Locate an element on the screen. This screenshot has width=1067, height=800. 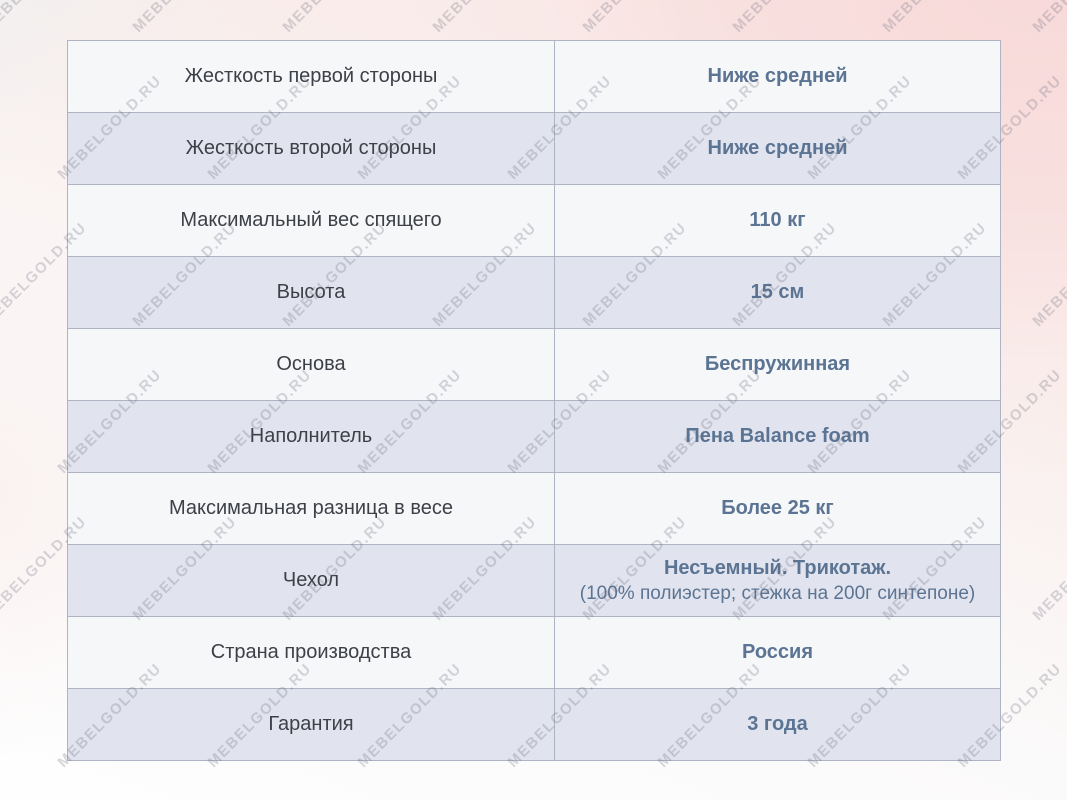
spec-label: Жесткость второй стороны is located at coordinates (311, 148).